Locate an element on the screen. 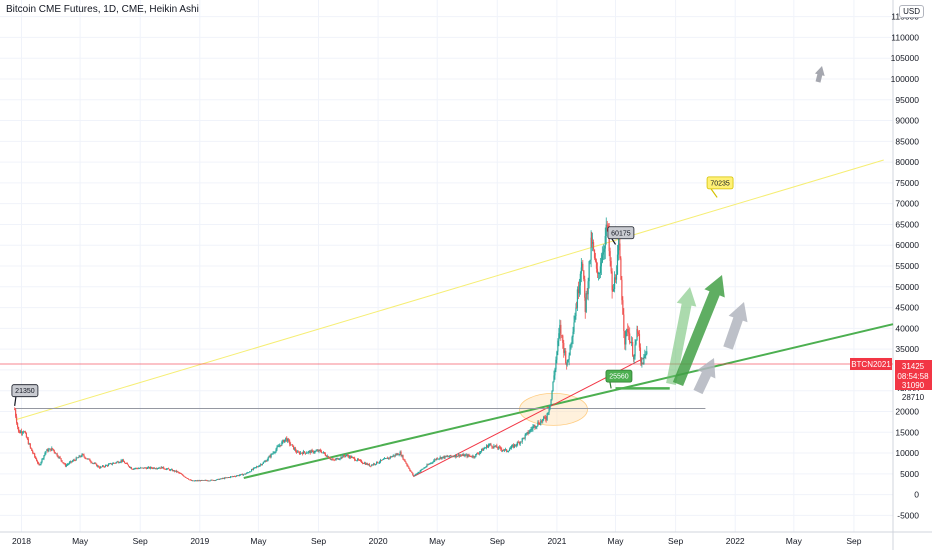 The image size is (932, 550). projection-arrow-gray-small-wrap is located at coordinates (819, 74).